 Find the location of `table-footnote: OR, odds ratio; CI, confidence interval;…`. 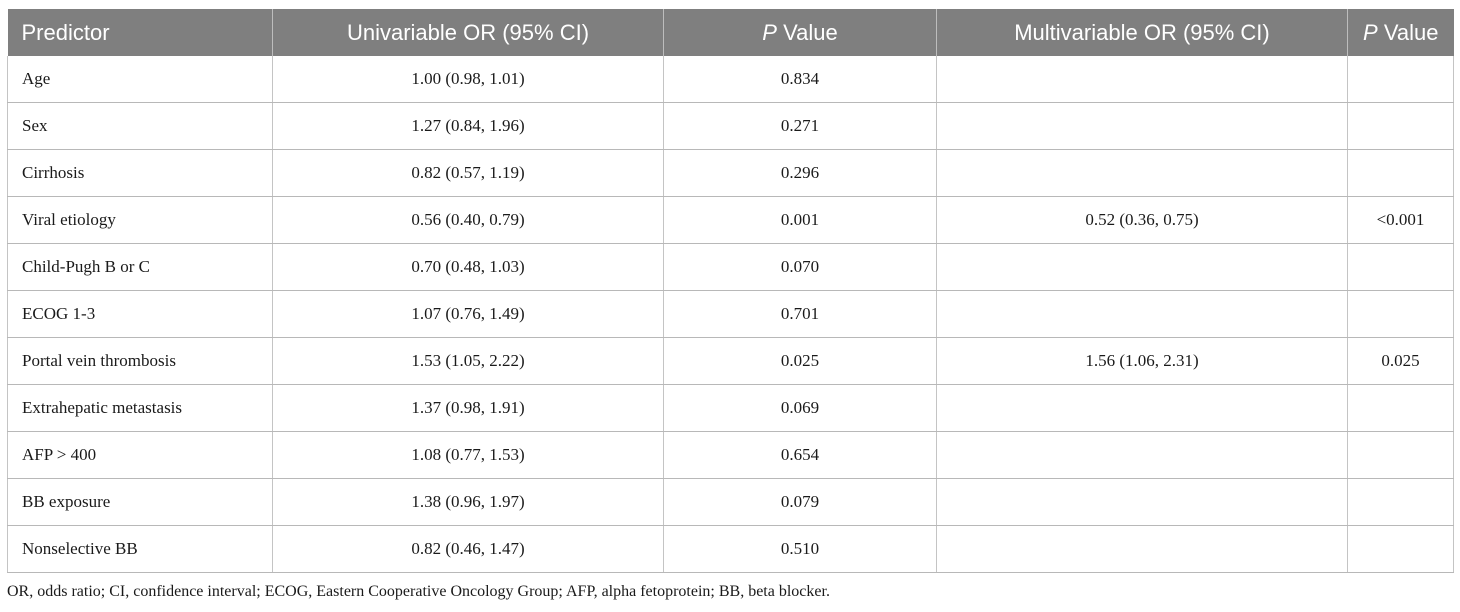

table-footnote: OR, odds ratio; CI, confidence interval;… is located at coordinates (418, 591).